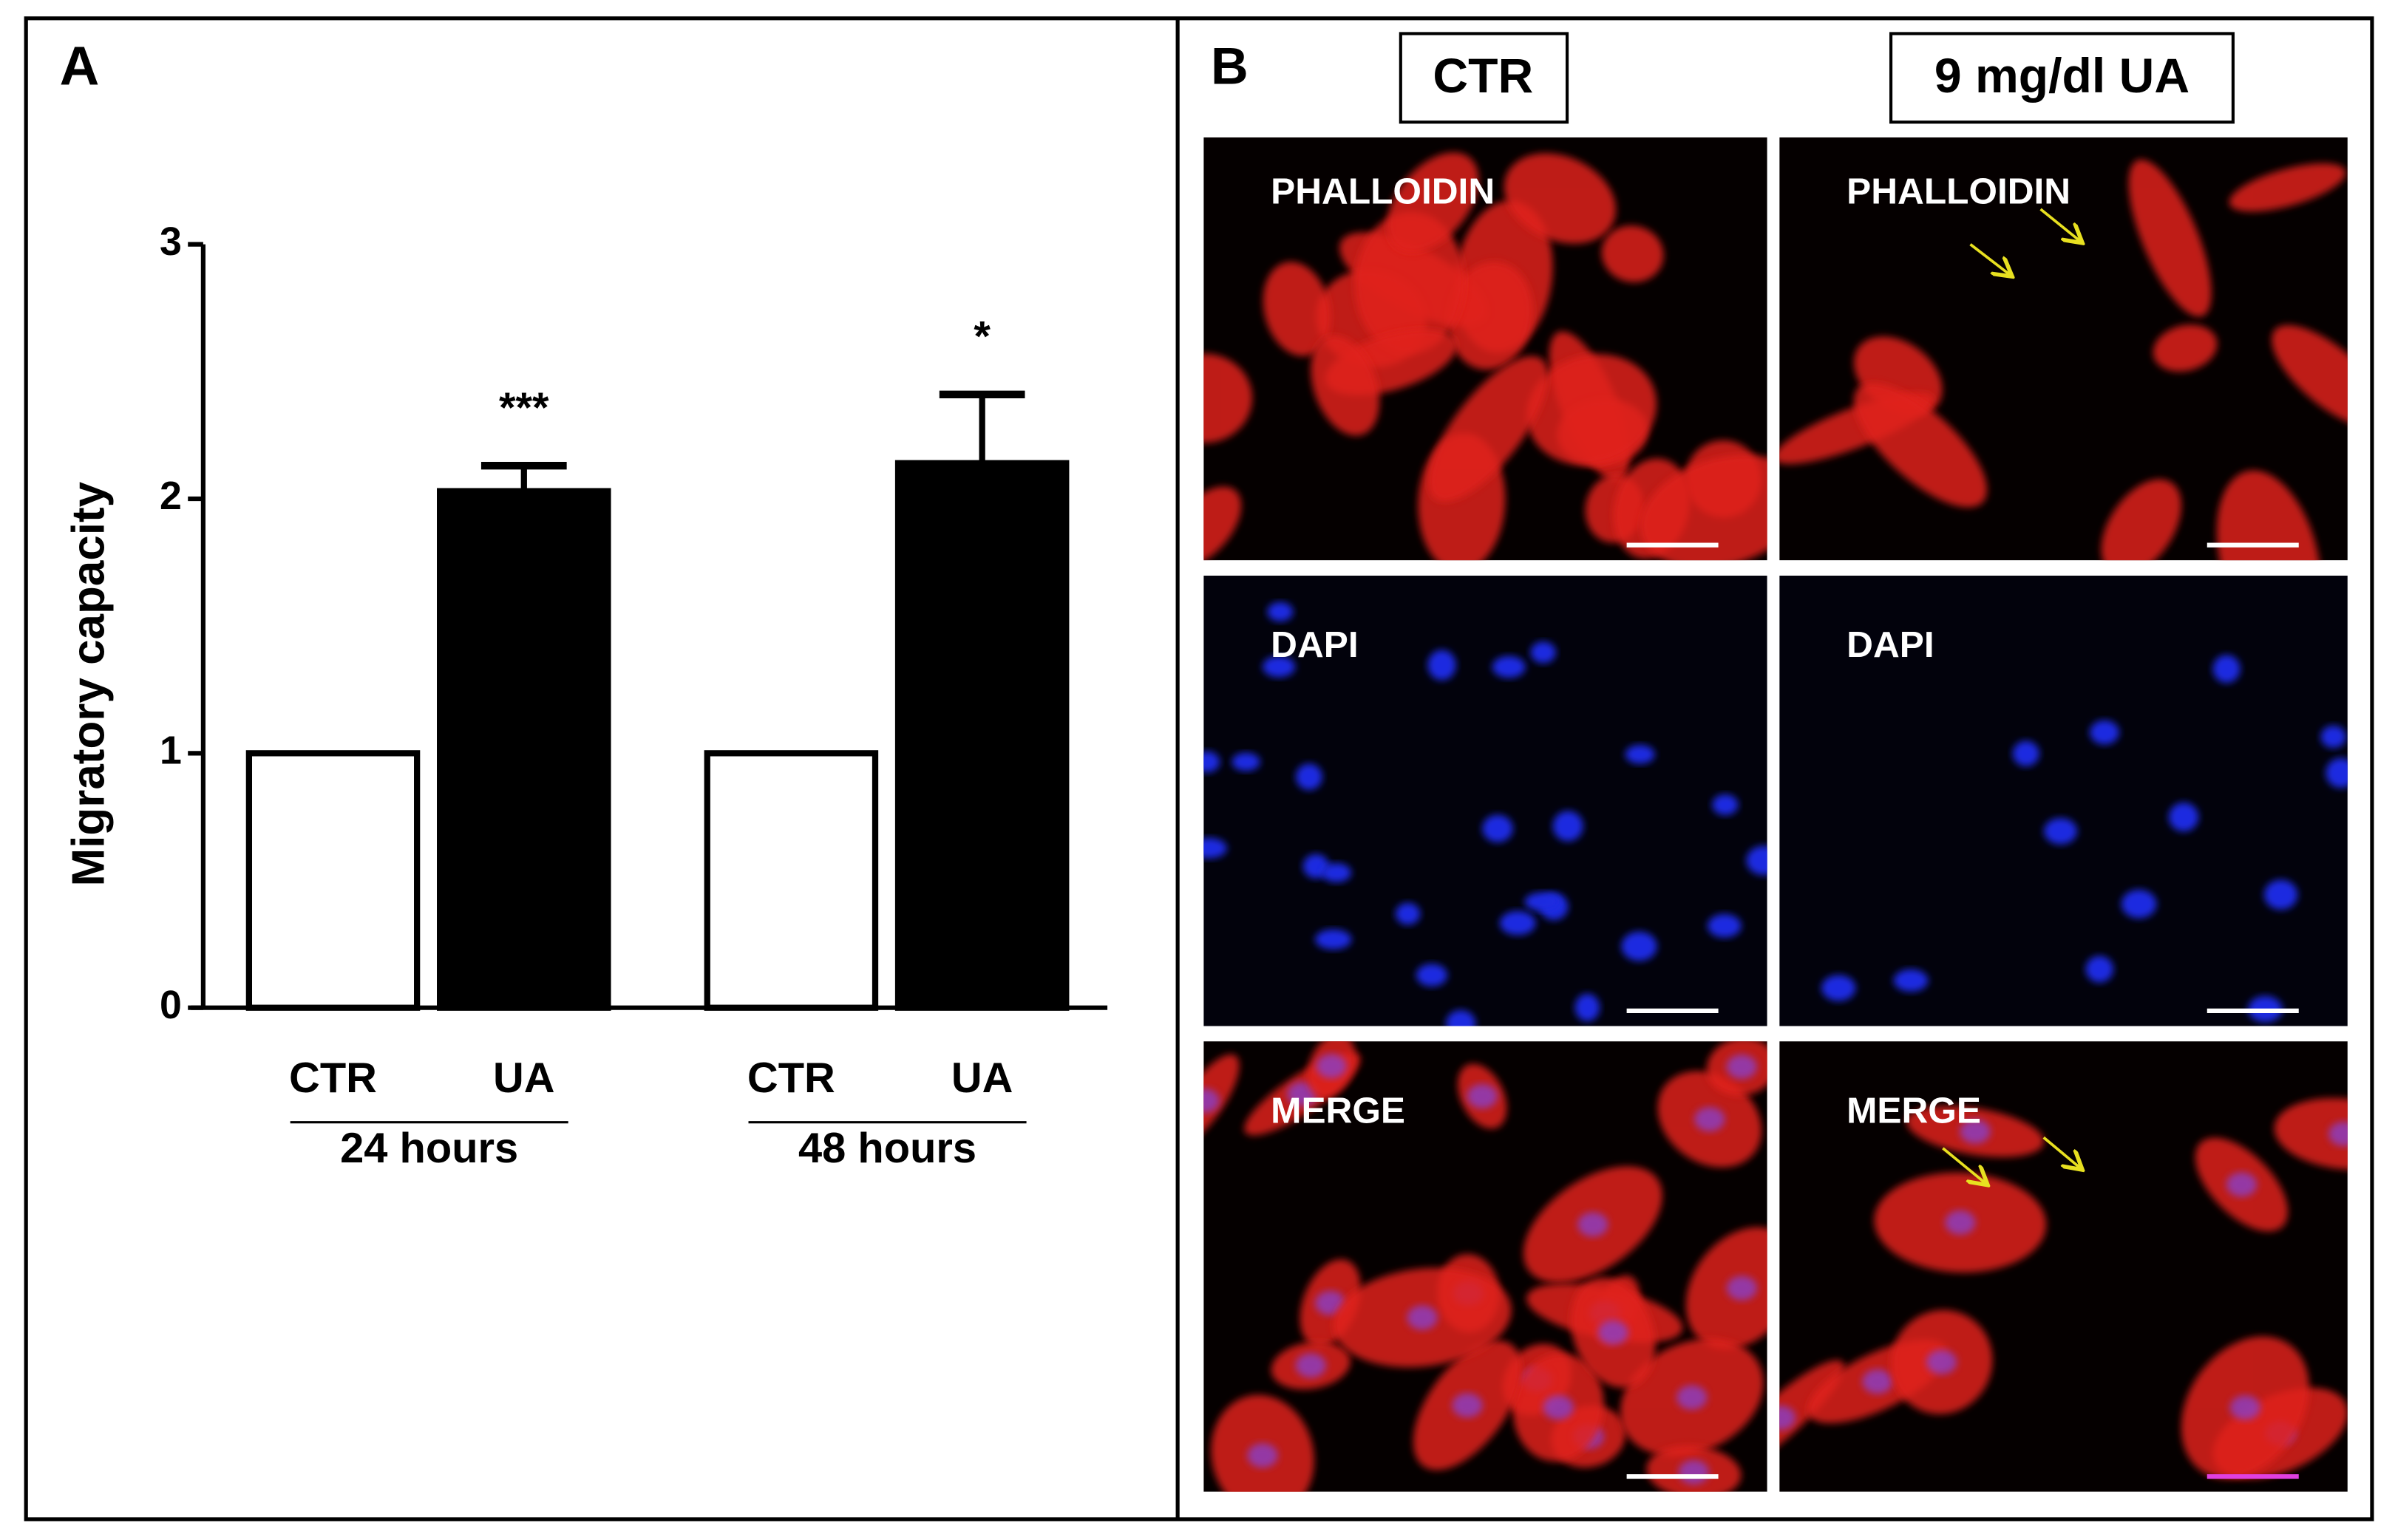 This screenshot has height=1540, width=2395. What do you see at coordinates (887, 1148) in the screenshot?
I see `group-label: 48 hours` at bounding box center [887, 1148].